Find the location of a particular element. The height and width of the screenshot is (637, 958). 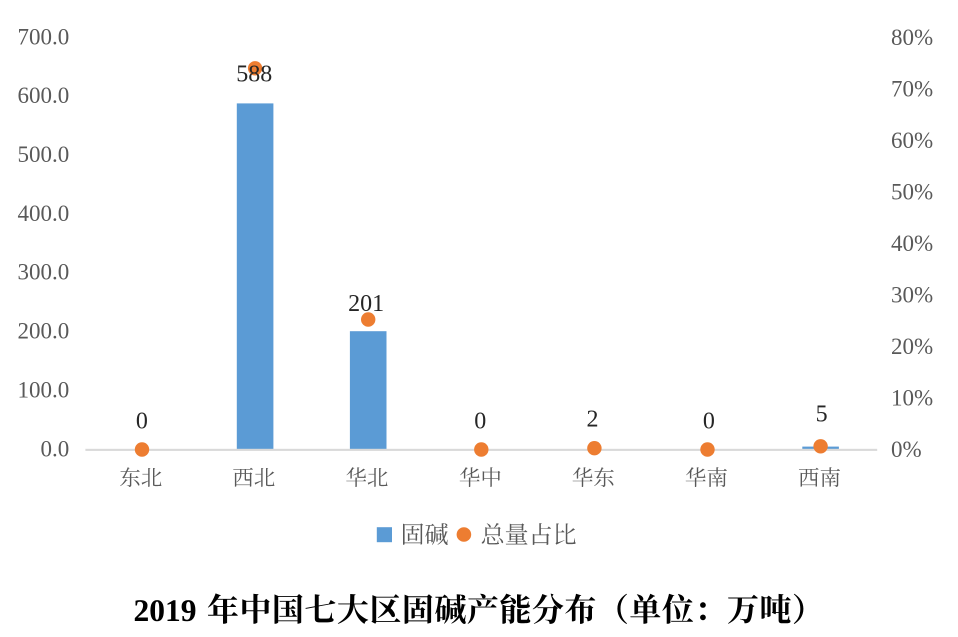

svg-text: 50% is located at coordinates (912, 192).